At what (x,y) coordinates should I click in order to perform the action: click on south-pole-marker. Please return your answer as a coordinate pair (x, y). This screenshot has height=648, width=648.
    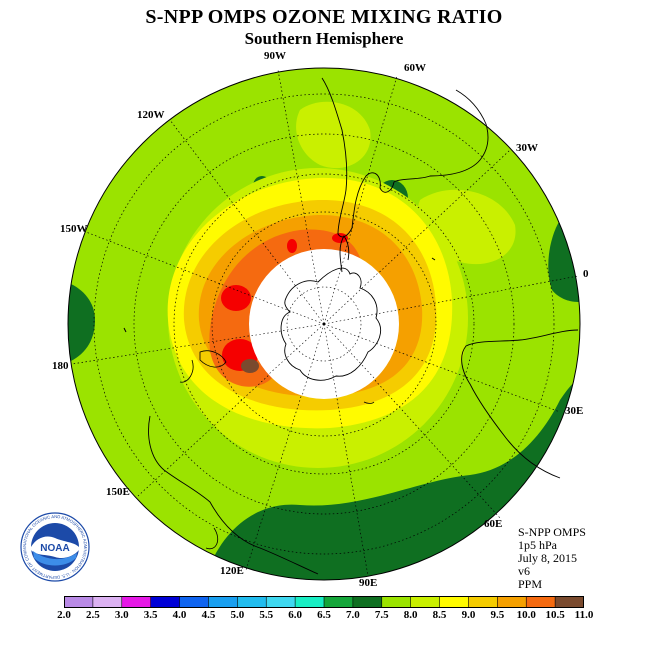
    Looking at the image, I should click on (324, 324).